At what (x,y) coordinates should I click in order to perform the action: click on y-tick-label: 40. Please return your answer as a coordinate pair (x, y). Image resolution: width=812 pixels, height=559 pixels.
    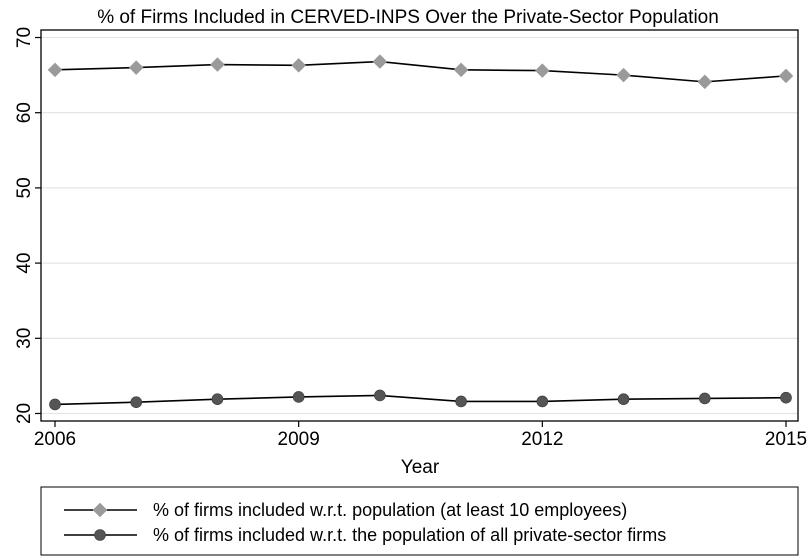
    Looking at the image, I should click on (24, 263).